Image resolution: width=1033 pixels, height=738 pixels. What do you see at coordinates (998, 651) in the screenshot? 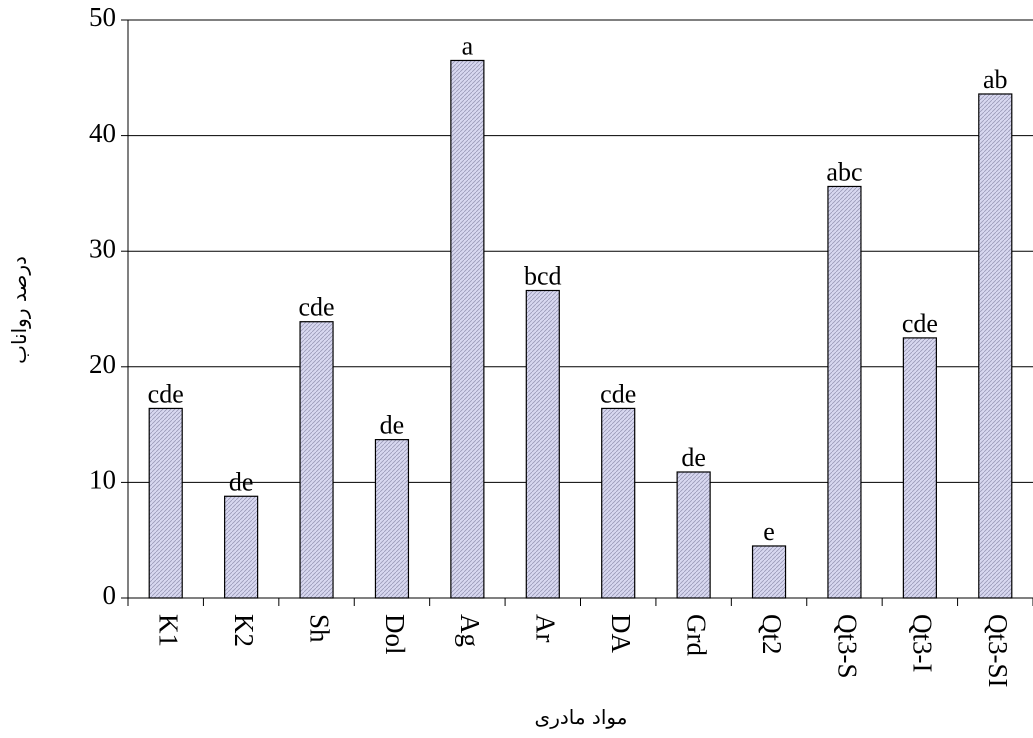
I see `x-tick-label: Qt3-SI` at bounding box center [998, 651].